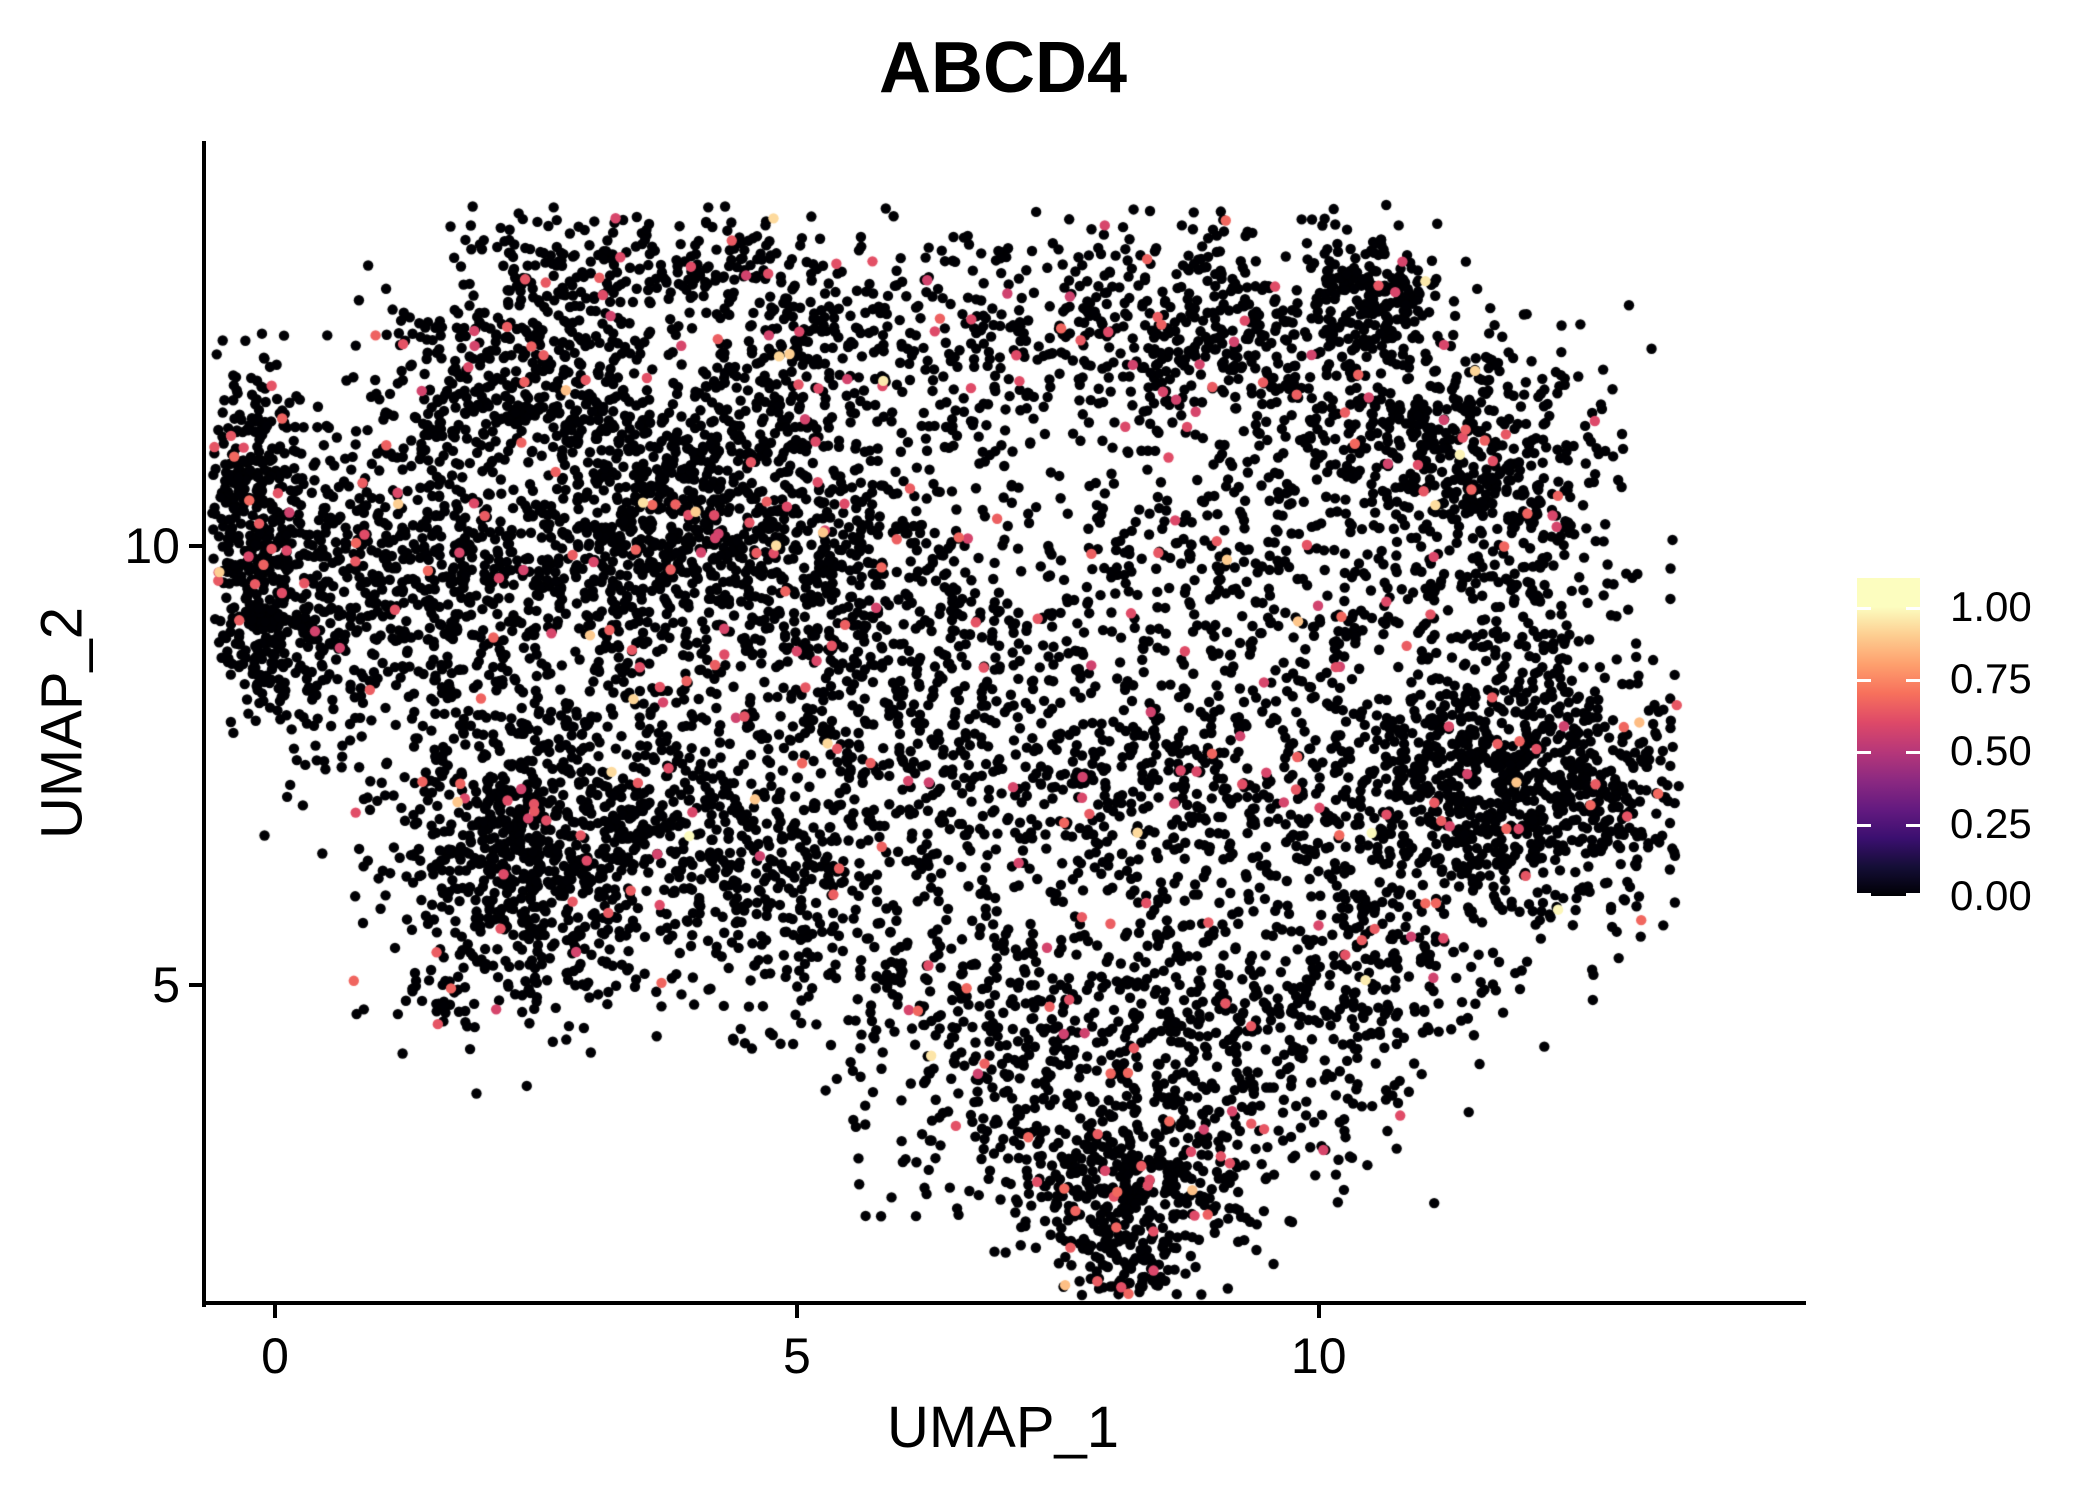 Image resolution: width=2100 pixels, height=1500 pixels. What do you see at coordinates (275, 1356) in the screenshot?
I see `x-tick-label: 0` at bounding box center [275, 1356].